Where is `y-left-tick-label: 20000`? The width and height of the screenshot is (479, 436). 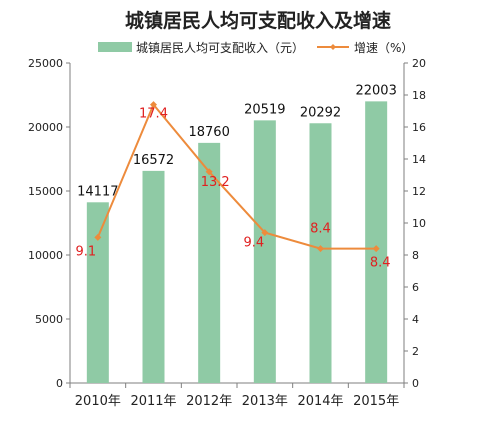
y-left-tick-label: 20000 is located at coordinates (45, 127).